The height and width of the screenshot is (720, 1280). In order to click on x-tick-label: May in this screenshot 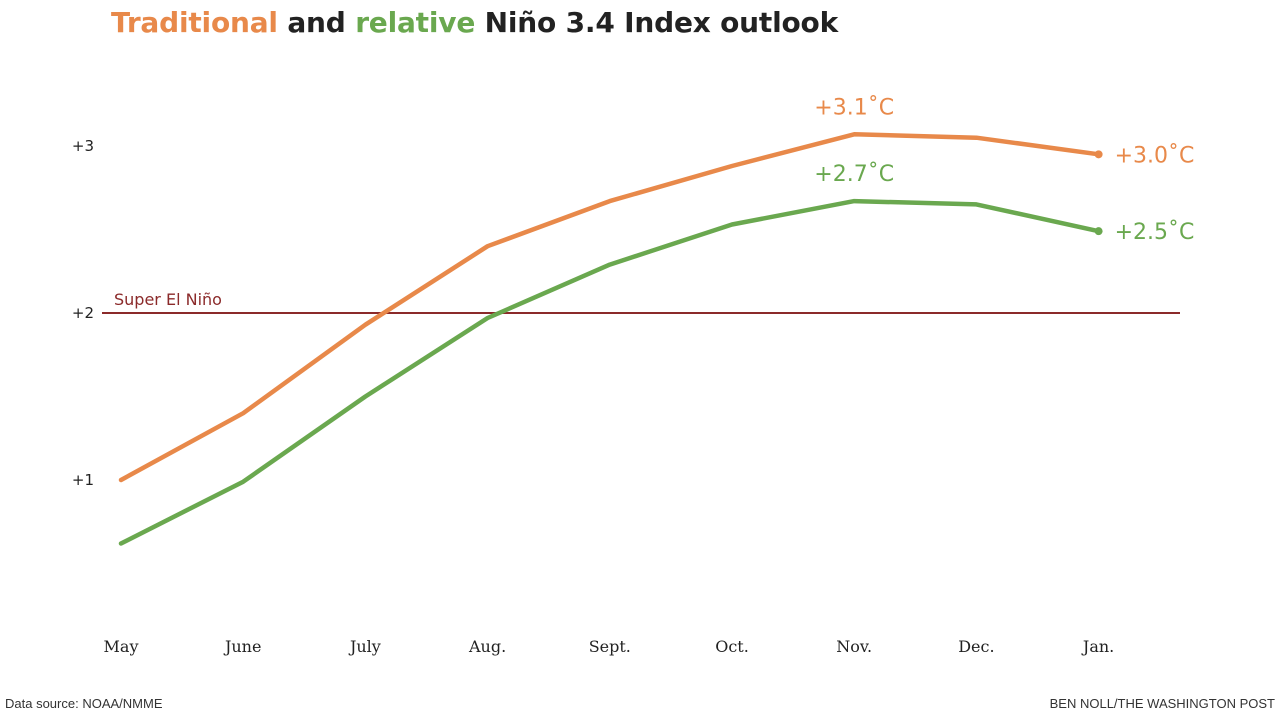, I will do `click(121, 646)`.